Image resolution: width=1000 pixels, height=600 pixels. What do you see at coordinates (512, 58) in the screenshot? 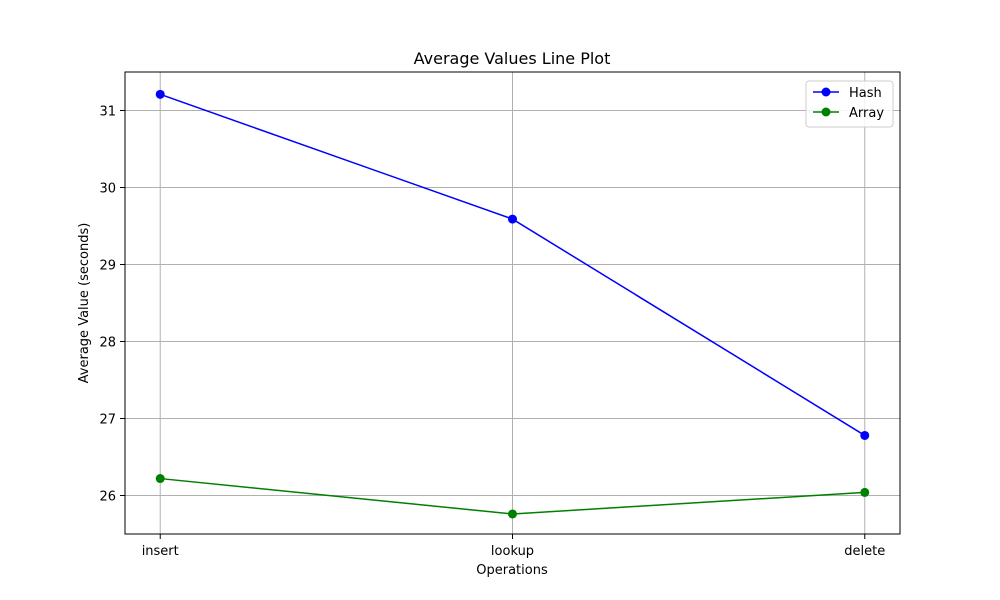
I see `chart-title: Average Values Line Plot` at bounding box center [512, 58].